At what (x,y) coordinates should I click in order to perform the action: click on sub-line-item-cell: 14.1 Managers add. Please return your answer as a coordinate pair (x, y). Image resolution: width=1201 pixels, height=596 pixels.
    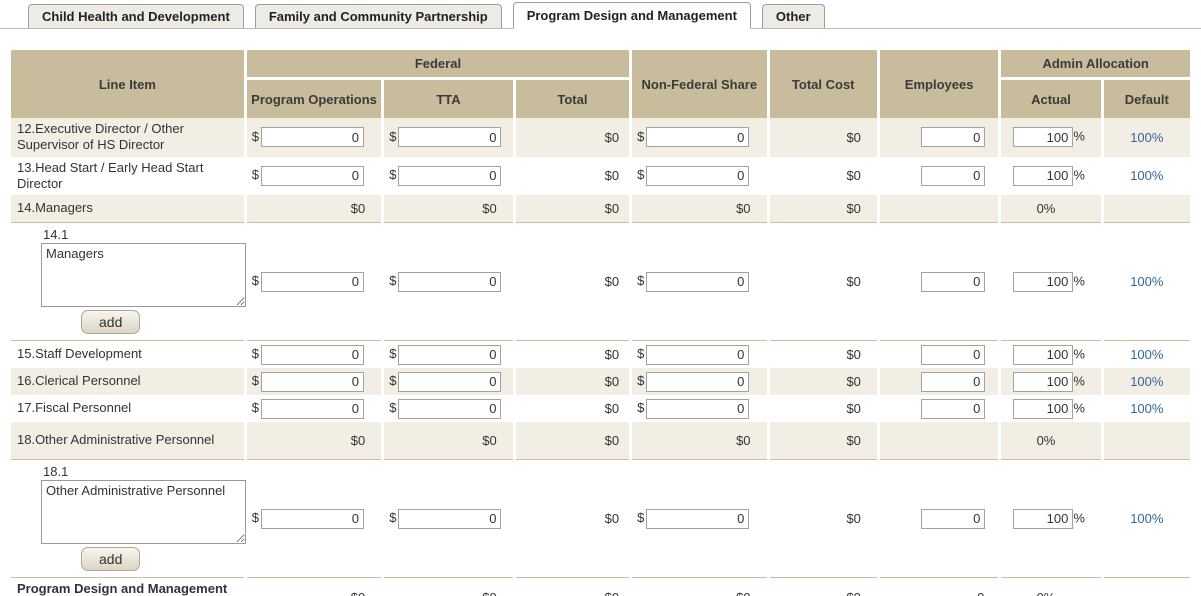
    Looking at the image, I should click on (128, 282).